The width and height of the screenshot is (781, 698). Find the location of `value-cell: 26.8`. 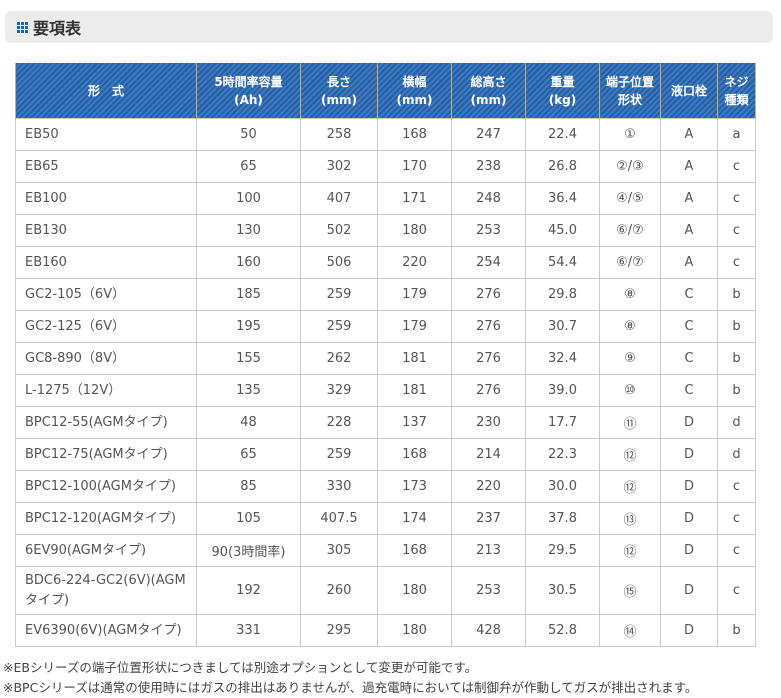

value-cell: 26.8 is located at coordinates (562, 166).